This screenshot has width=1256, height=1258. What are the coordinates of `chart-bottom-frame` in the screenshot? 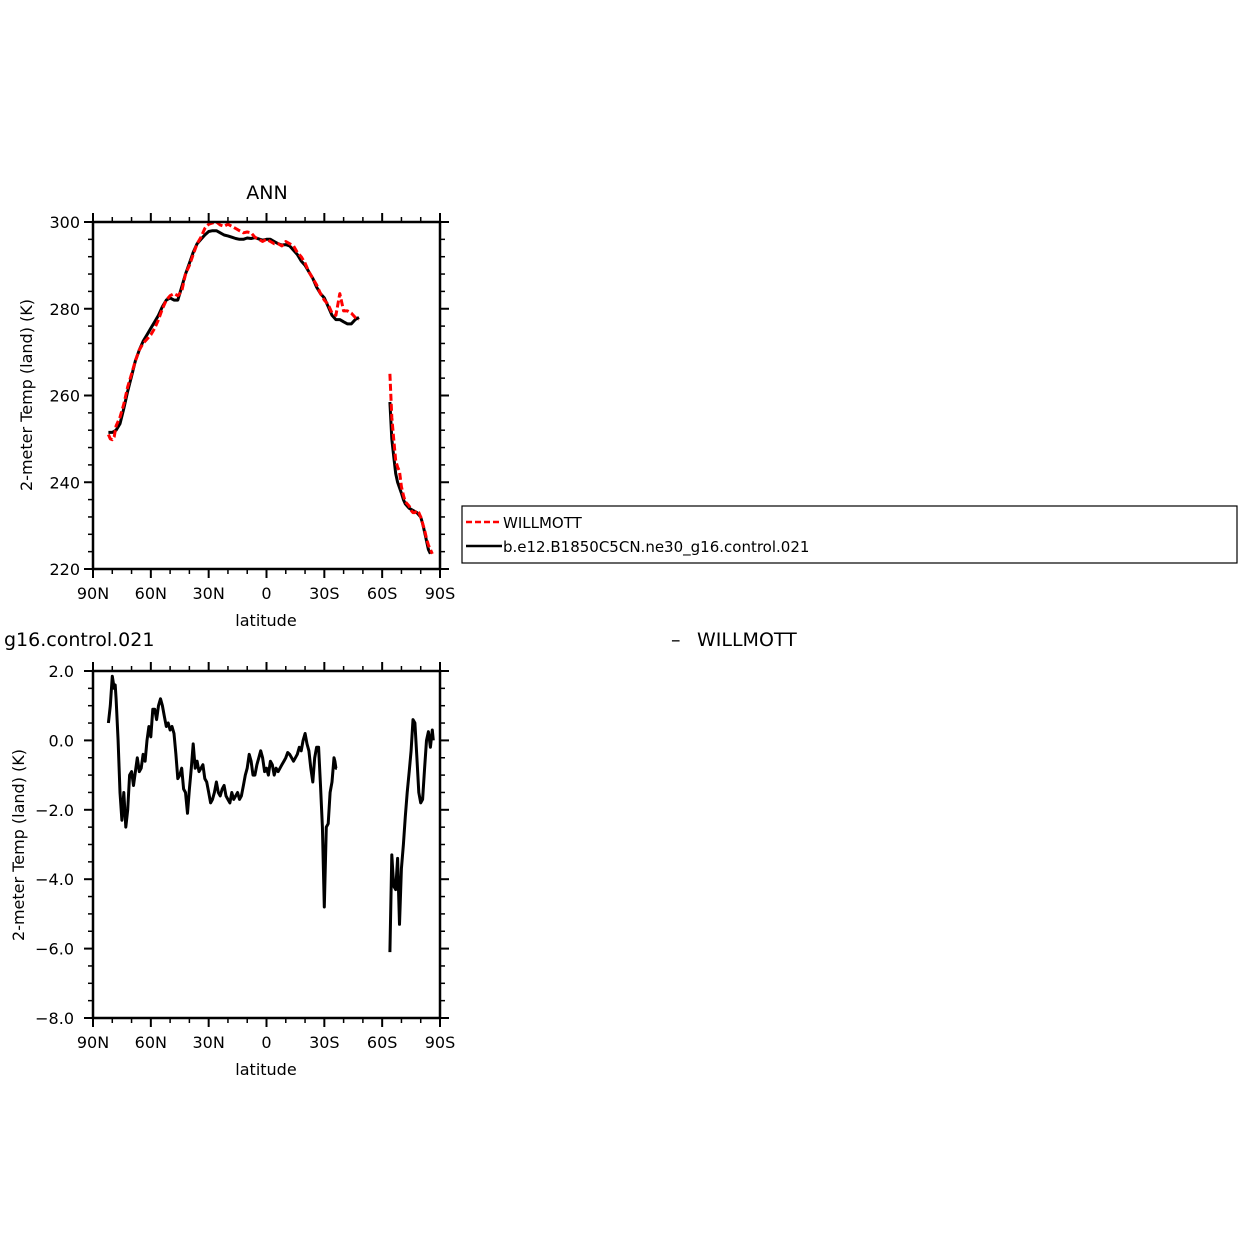 It's located at (266, 844).